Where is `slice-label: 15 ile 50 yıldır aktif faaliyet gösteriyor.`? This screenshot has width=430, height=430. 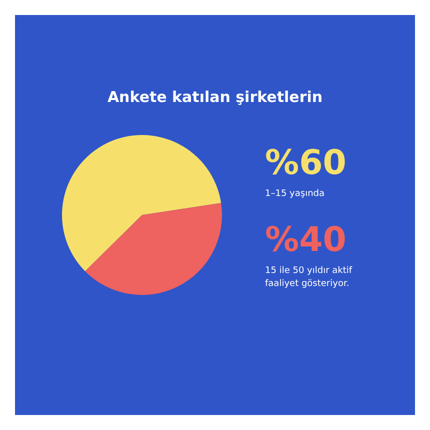
slice-label: 15 ile 50 yıldır aktif faaliyet gösteriyor. is located at coordinates (309, 277).